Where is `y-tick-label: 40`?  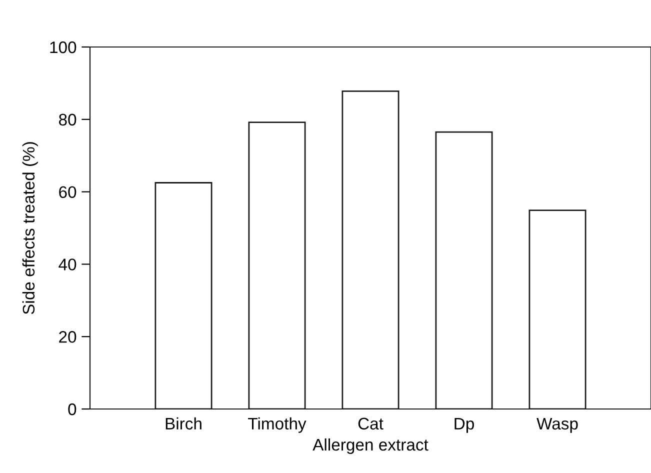 y-tick-label: 40 is located at coordinates (67, 264).